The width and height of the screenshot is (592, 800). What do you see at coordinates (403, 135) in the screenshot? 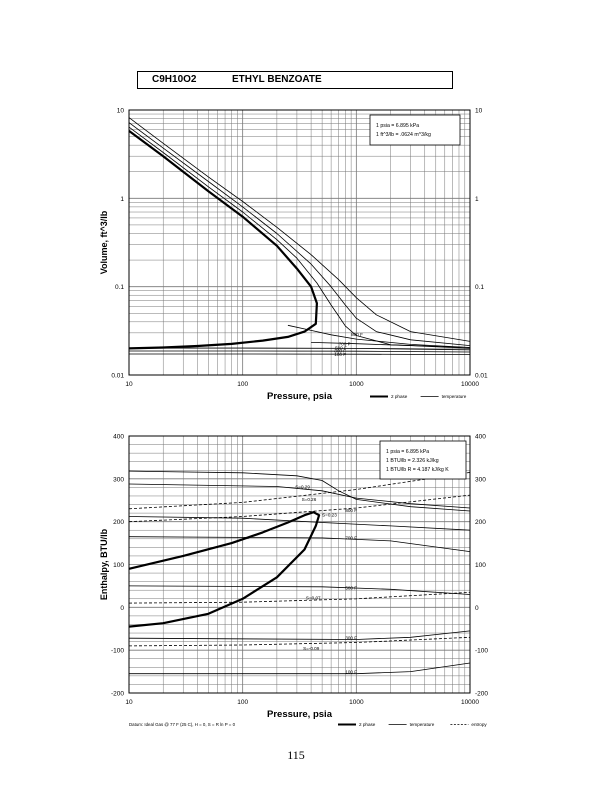
I see `conversion-note: 1 ft^3/lb = .0624 m^3/kg` at bounding box center [403, 135].